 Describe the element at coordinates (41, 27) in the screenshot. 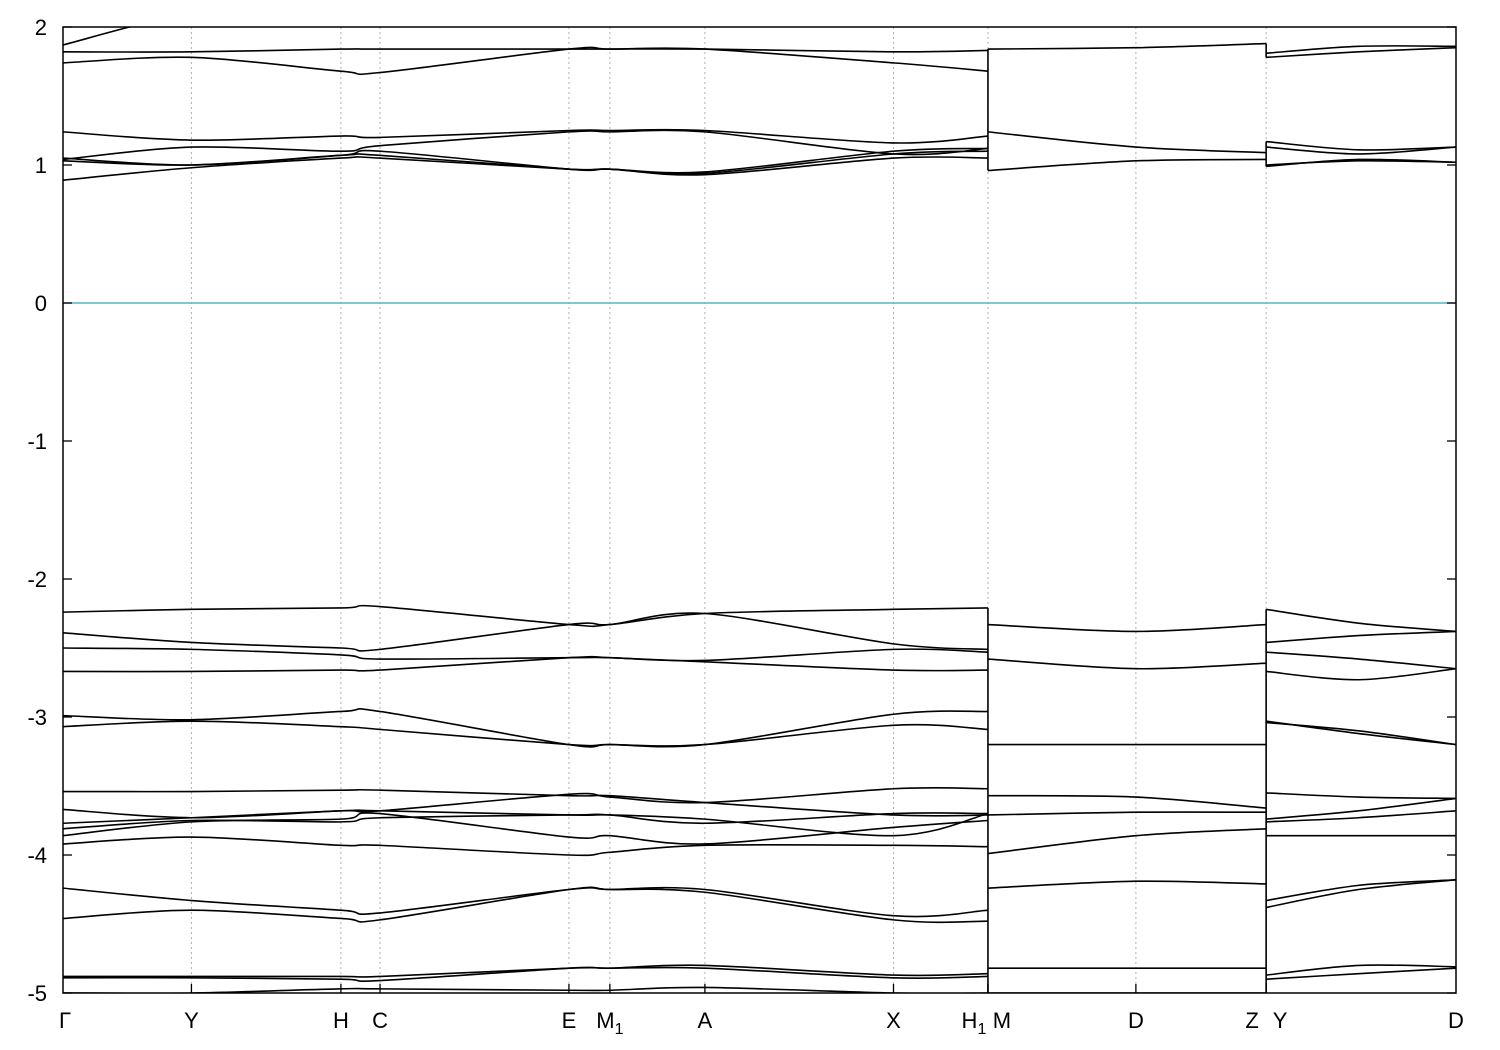

I see `y-tick-label: 2` at that location.